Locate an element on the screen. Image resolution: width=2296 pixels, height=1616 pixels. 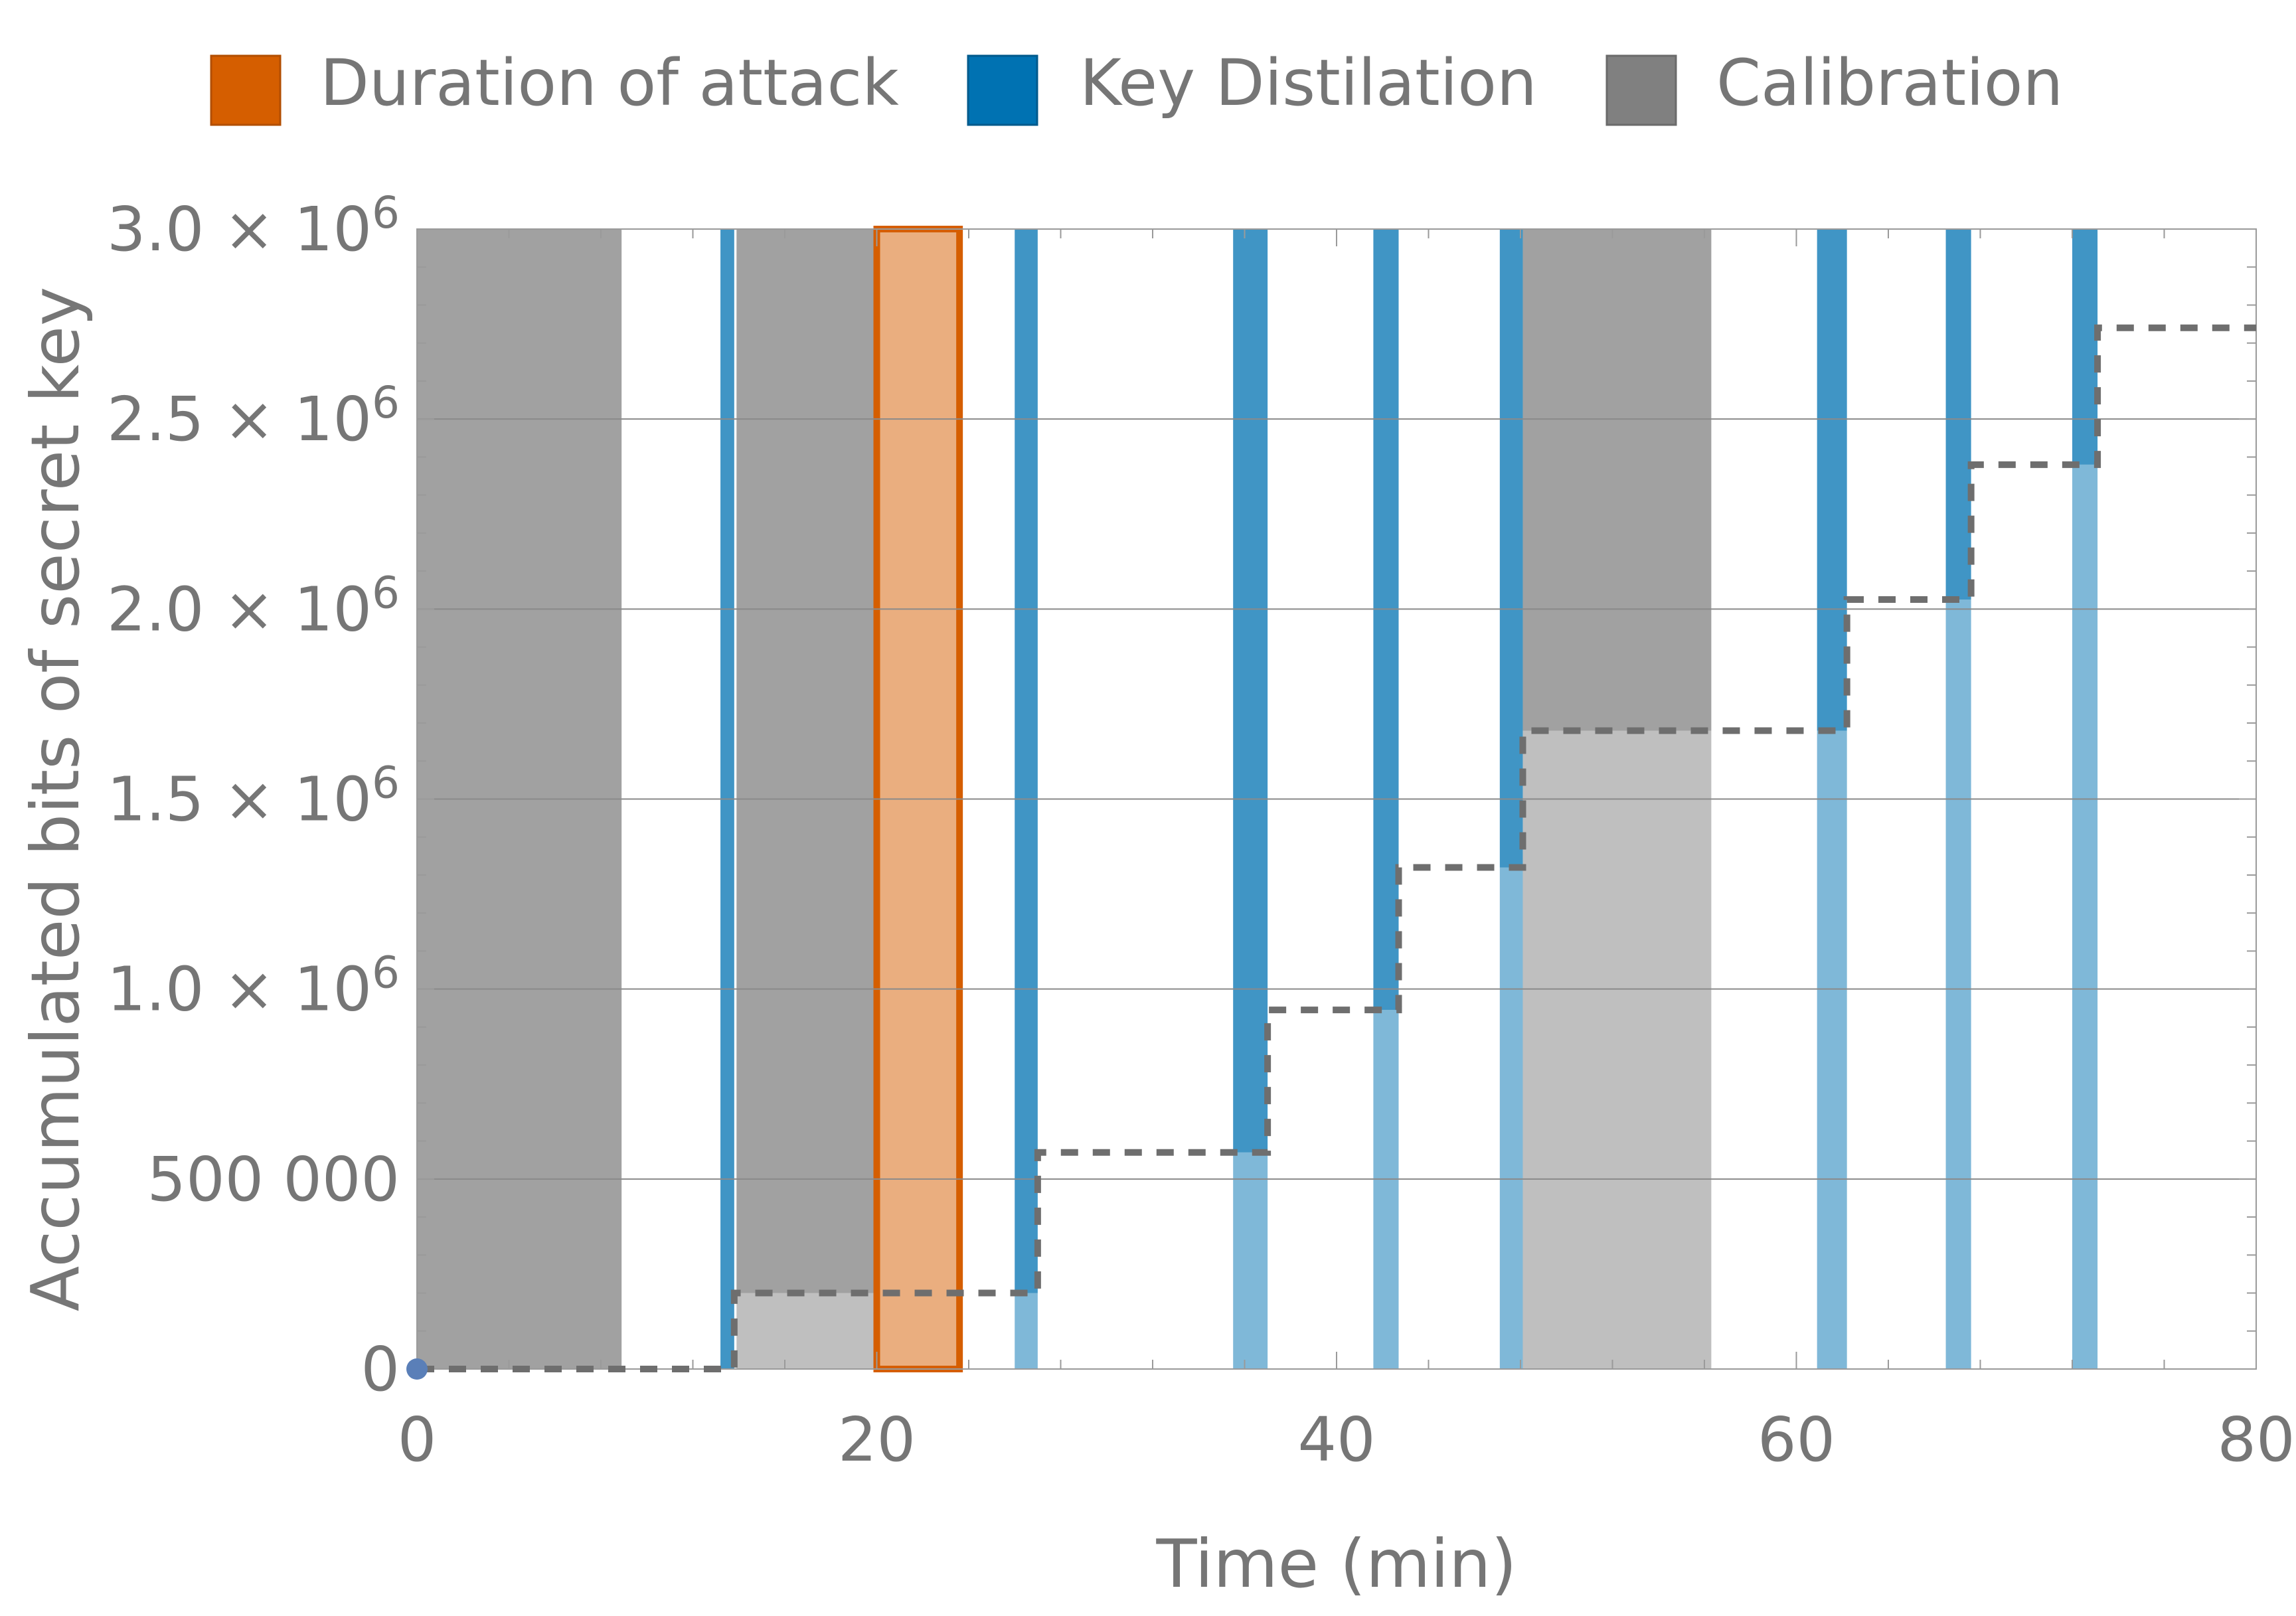
y-tick-label-1: 0 is located at coordinates (381, 1369).